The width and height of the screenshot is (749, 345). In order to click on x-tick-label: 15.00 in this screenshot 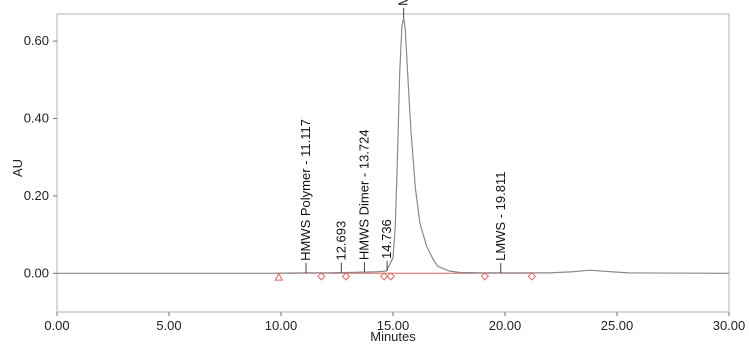, I will do `click(393, 325)`.